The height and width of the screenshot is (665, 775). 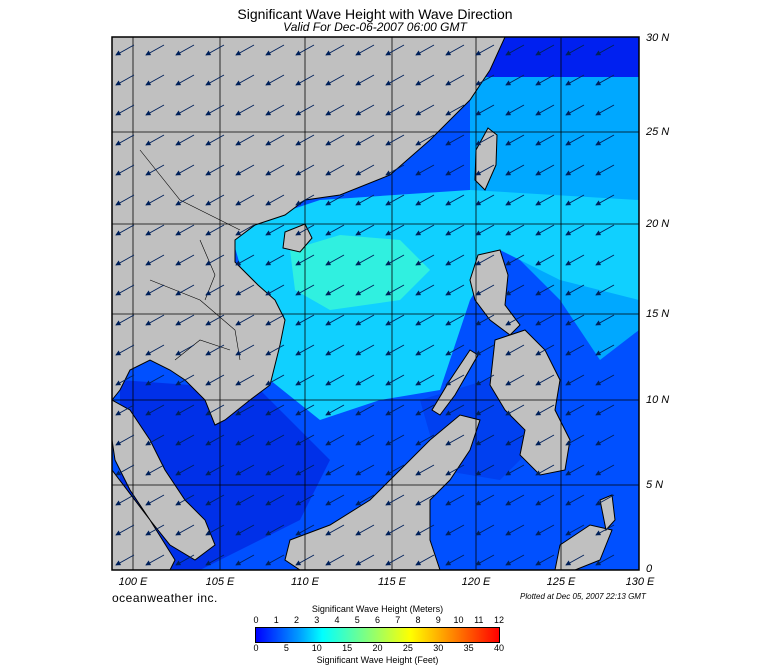 I want to click on plotted-timestamp: Plotted at Dec 05, 2007 22:13 GMT, so click(x=583, y=596).